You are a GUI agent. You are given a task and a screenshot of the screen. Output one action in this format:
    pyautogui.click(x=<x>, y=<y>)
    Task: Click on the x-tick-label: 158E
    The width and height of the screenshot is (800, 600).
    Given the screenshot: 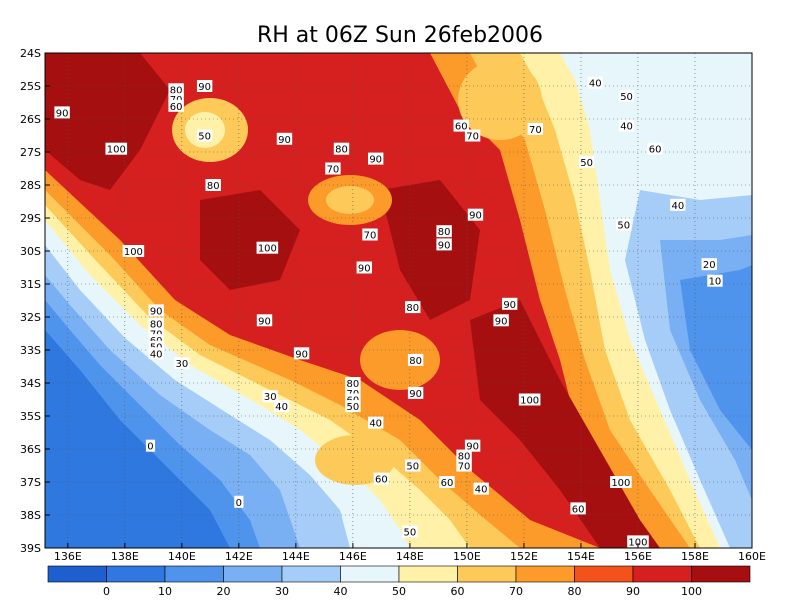 What is the action you would take?
    pyautogui.click(x=695, y=556)
    